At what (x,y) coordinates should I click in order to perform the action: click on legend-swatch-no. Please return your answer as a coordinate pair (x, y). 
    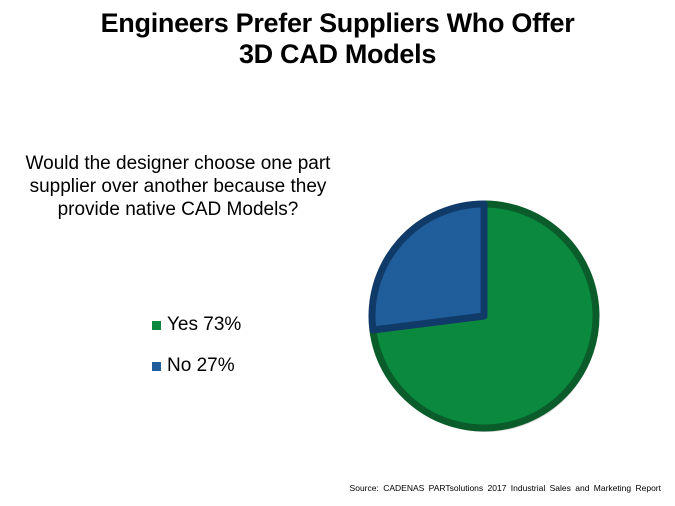
    Looking at the image, I should click on (156, 366).